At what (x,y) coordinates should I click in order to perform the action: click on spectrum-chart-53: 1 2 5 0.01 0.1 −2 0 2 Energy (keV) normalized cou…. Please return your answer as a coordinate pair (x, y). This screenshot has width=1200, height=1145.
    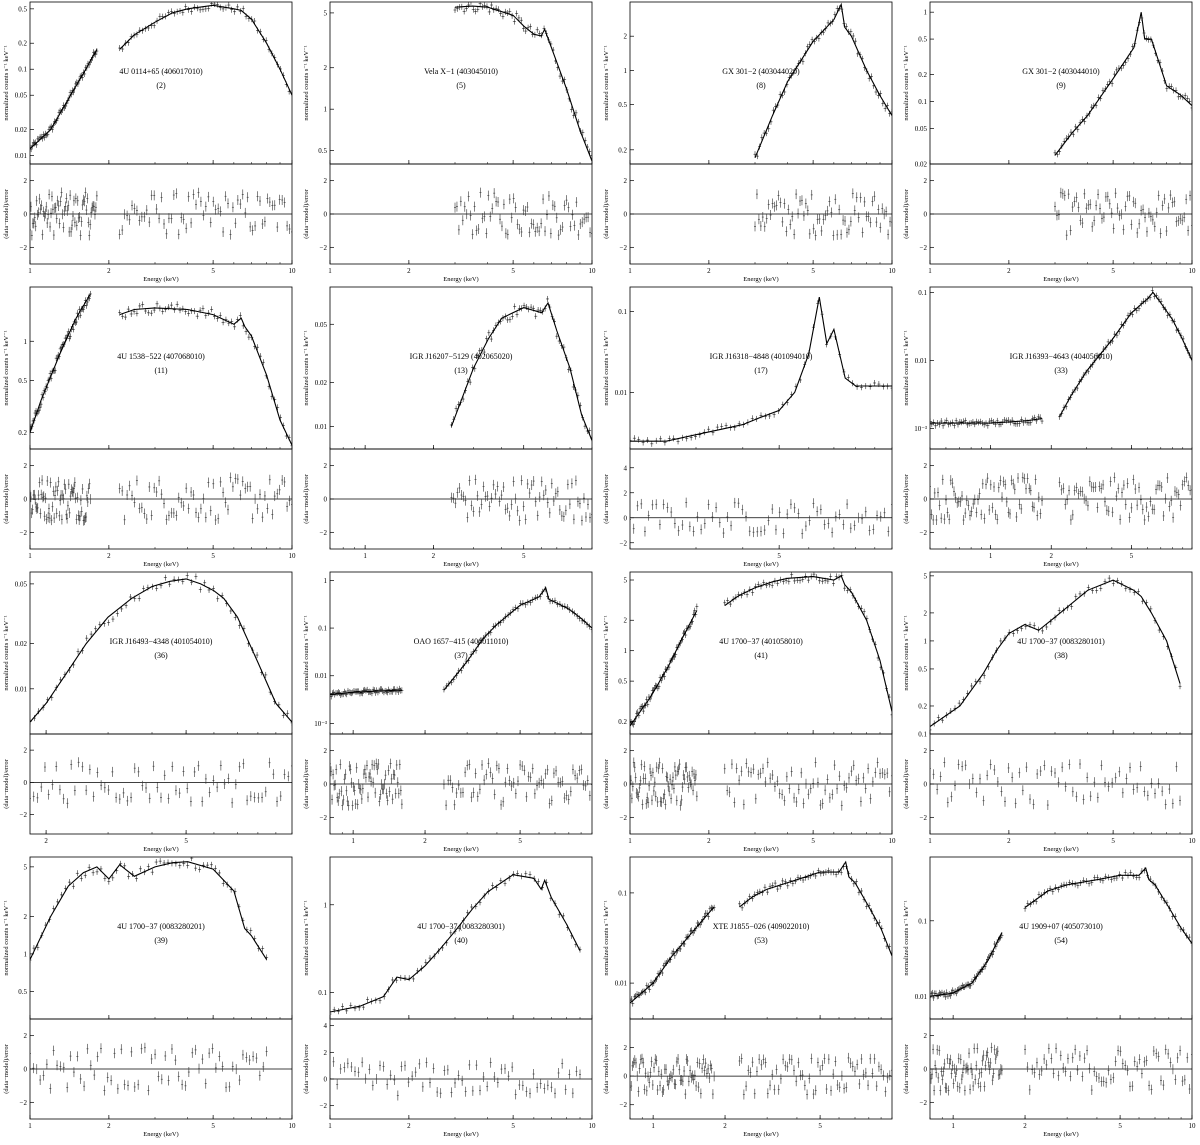
    Looking at the image, I should click on (748, 997).